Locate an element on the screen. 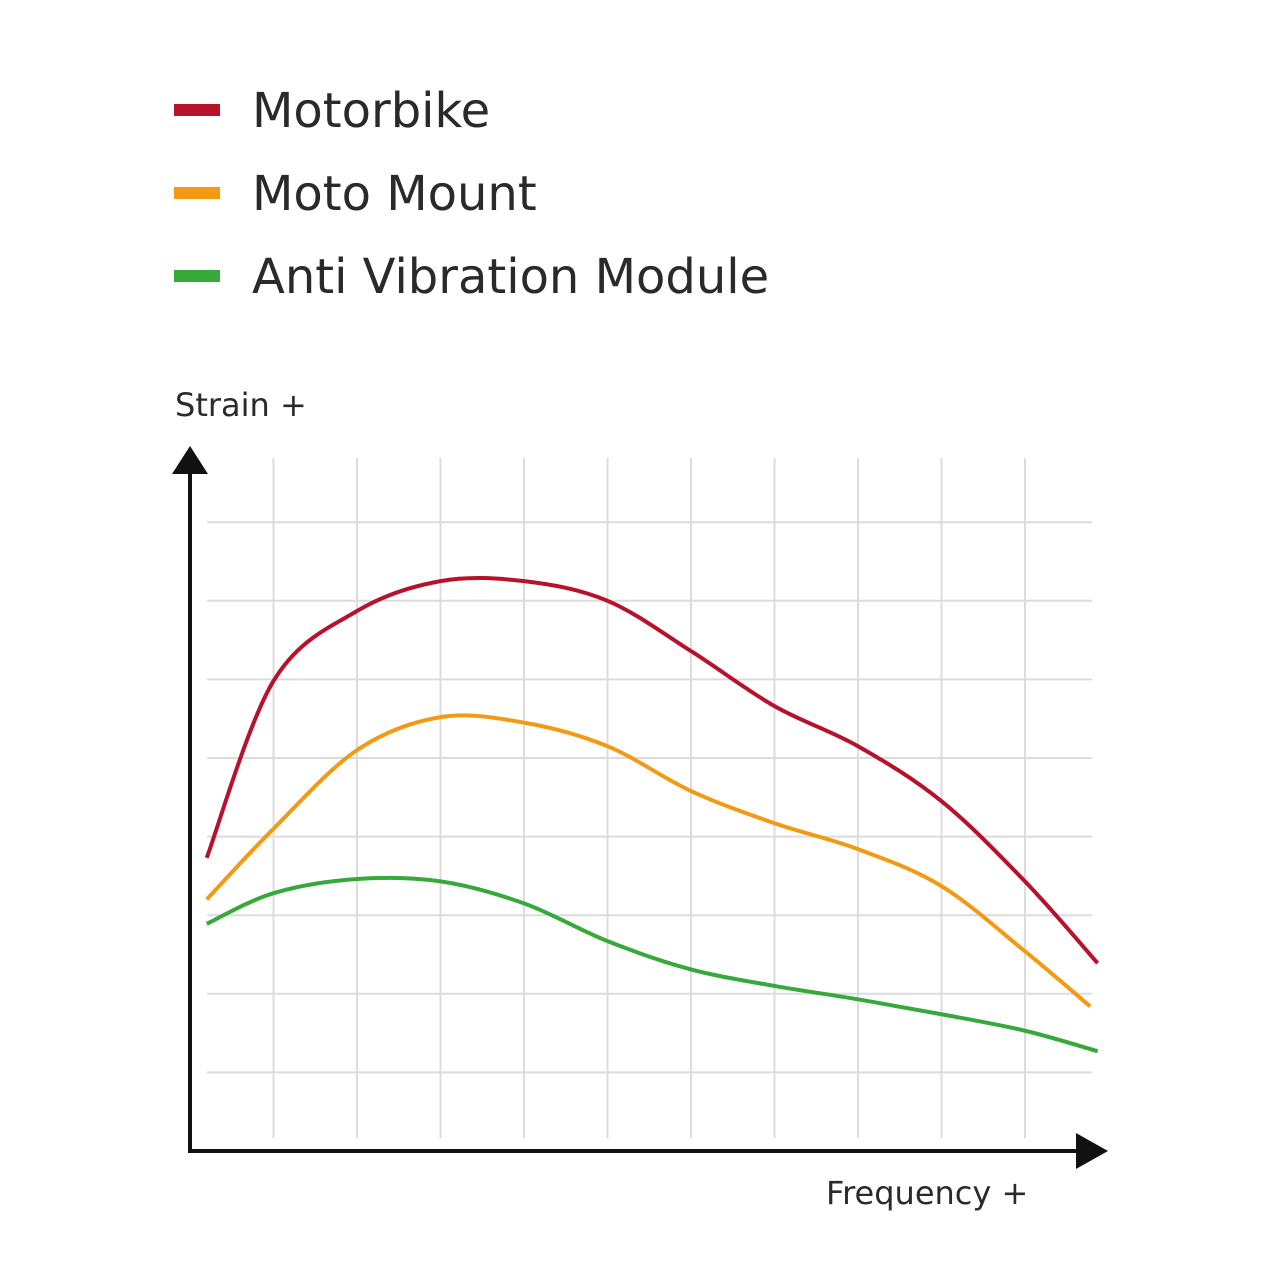  y-axis-arrow is located at coordinates (190, 460).